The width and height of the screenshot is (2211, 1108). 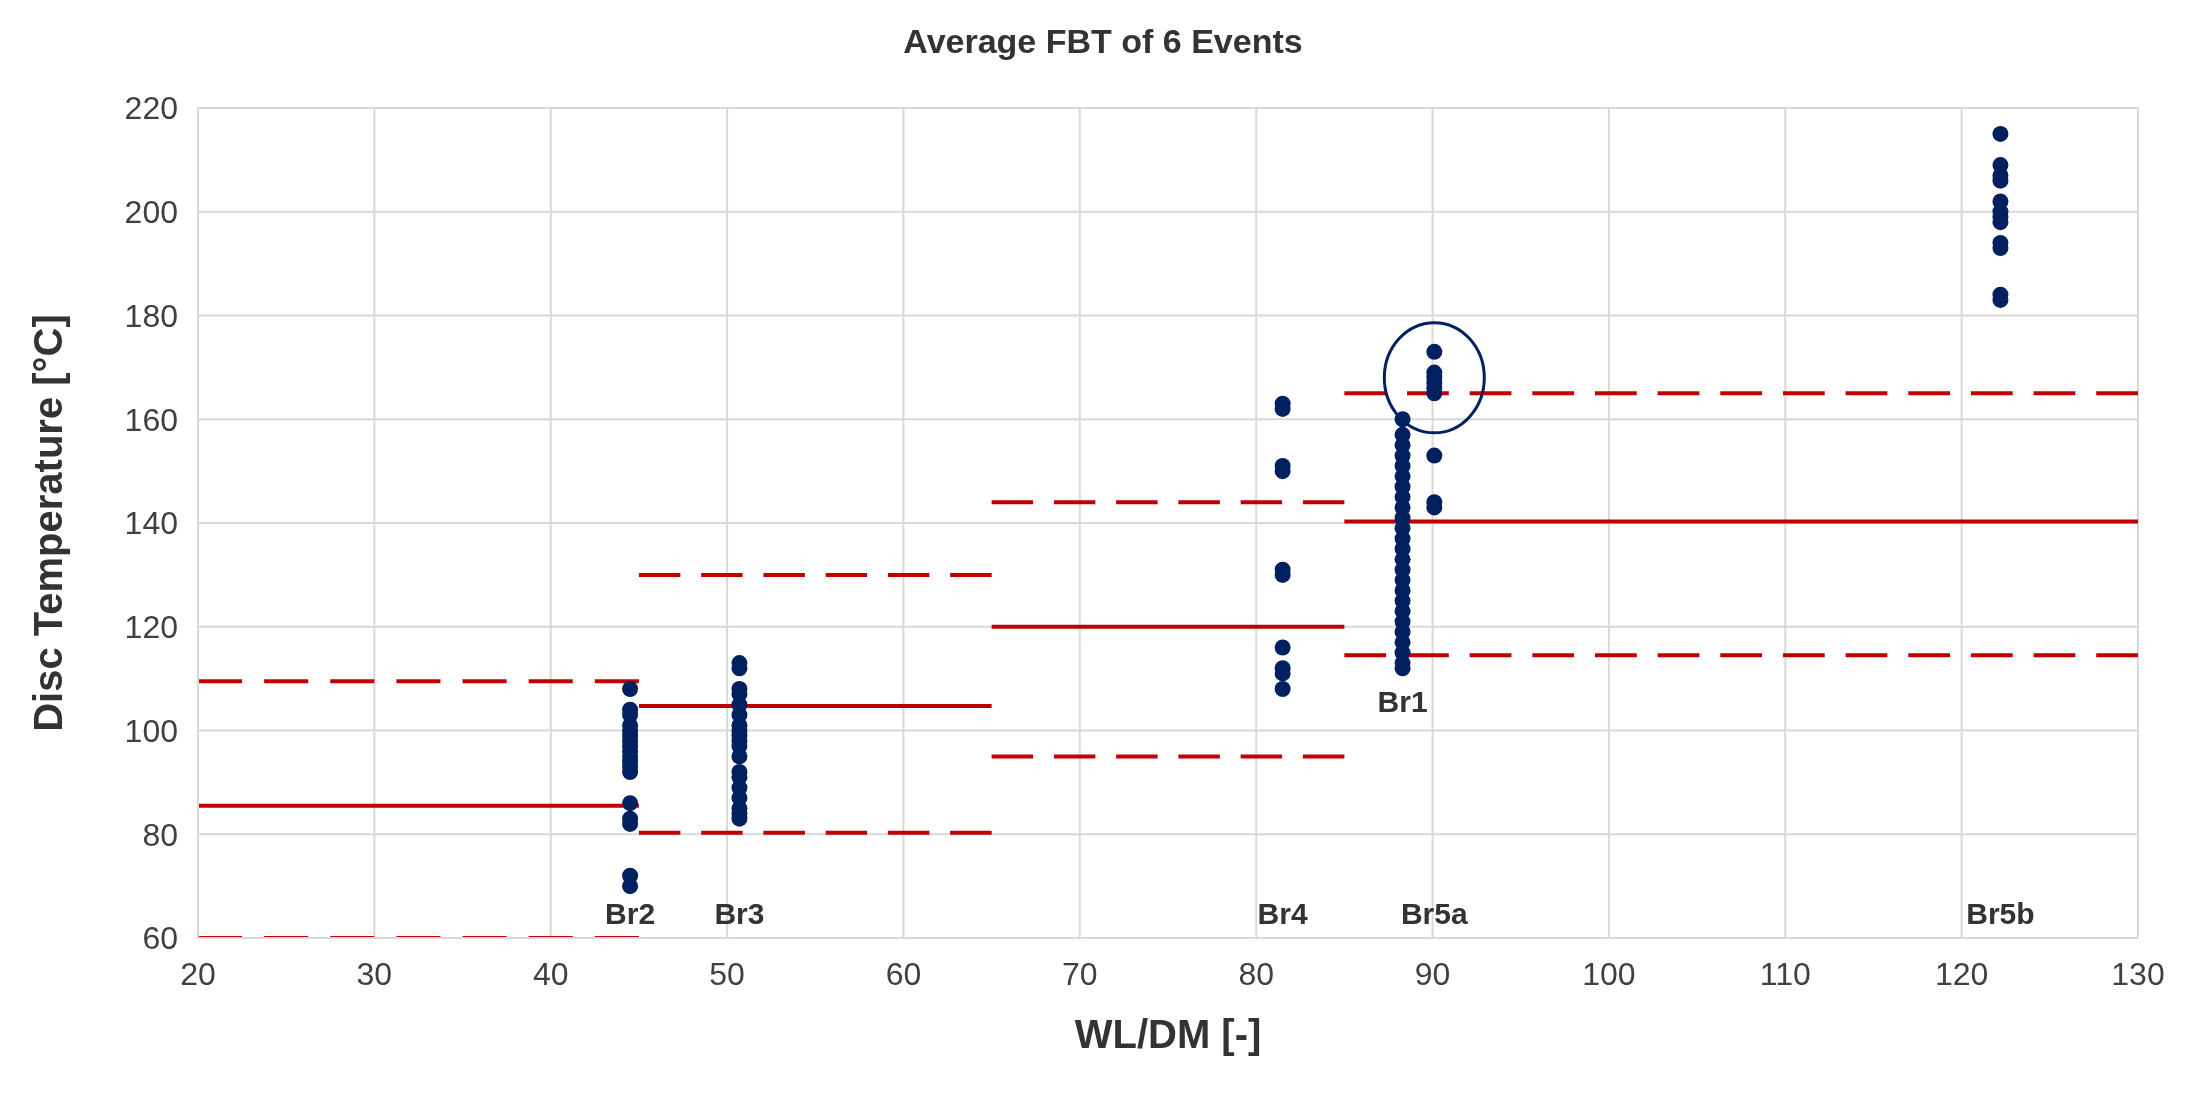 What do you see at coordinates (1961, 973) in the screenshot?
I see `x-tick-label: 120` at bounding box center [1961, 973].